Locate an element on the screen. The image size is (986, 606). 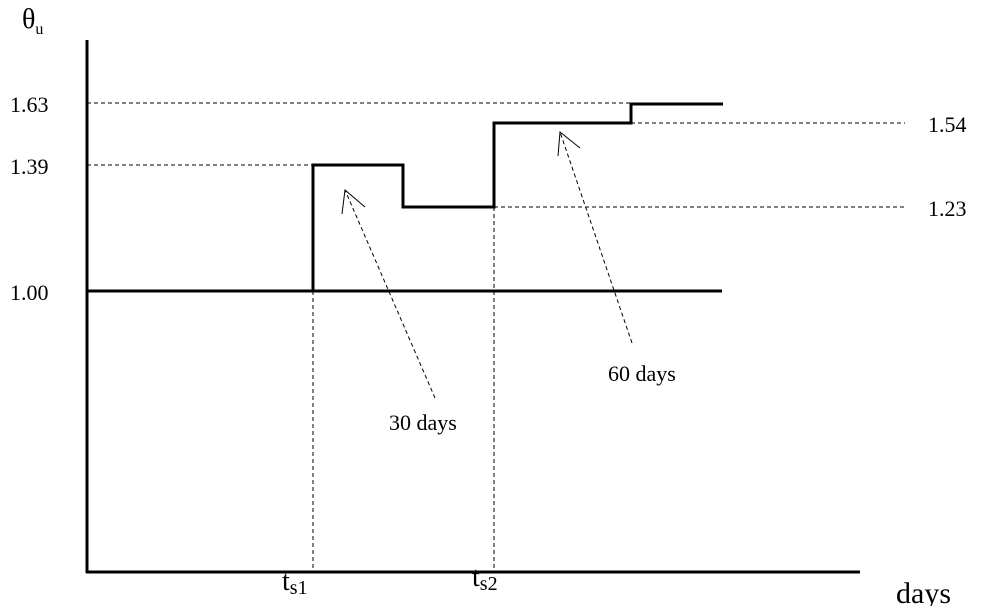
annotation: 60 days is located at coordinates (642, 373).